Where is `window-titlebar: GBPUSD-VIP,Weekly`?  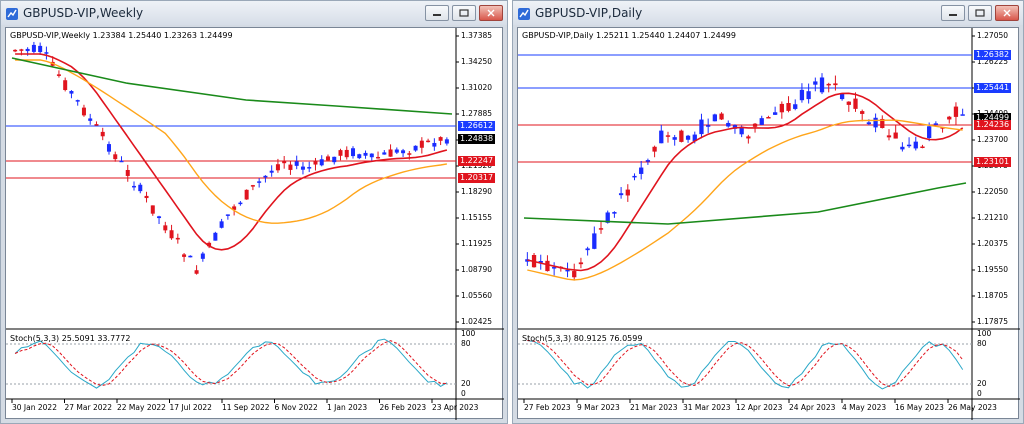 window-titlebar: GBPUSD-VIP,Weekly is located at coordinates (254, 13).